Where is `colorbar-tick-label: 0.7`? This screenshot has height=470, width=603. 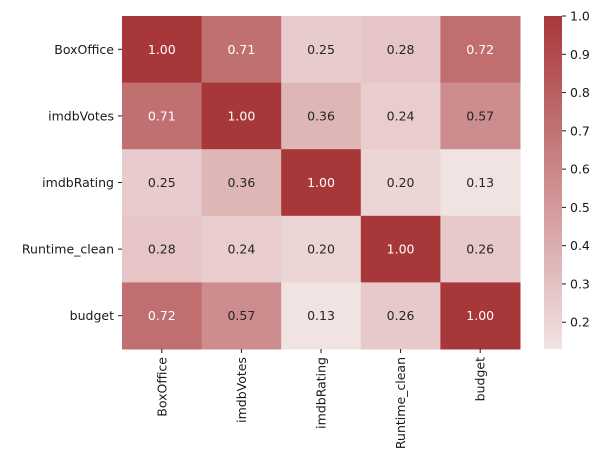 colorbar-tick-label: 0.7 is located at coordinates (580, 130).